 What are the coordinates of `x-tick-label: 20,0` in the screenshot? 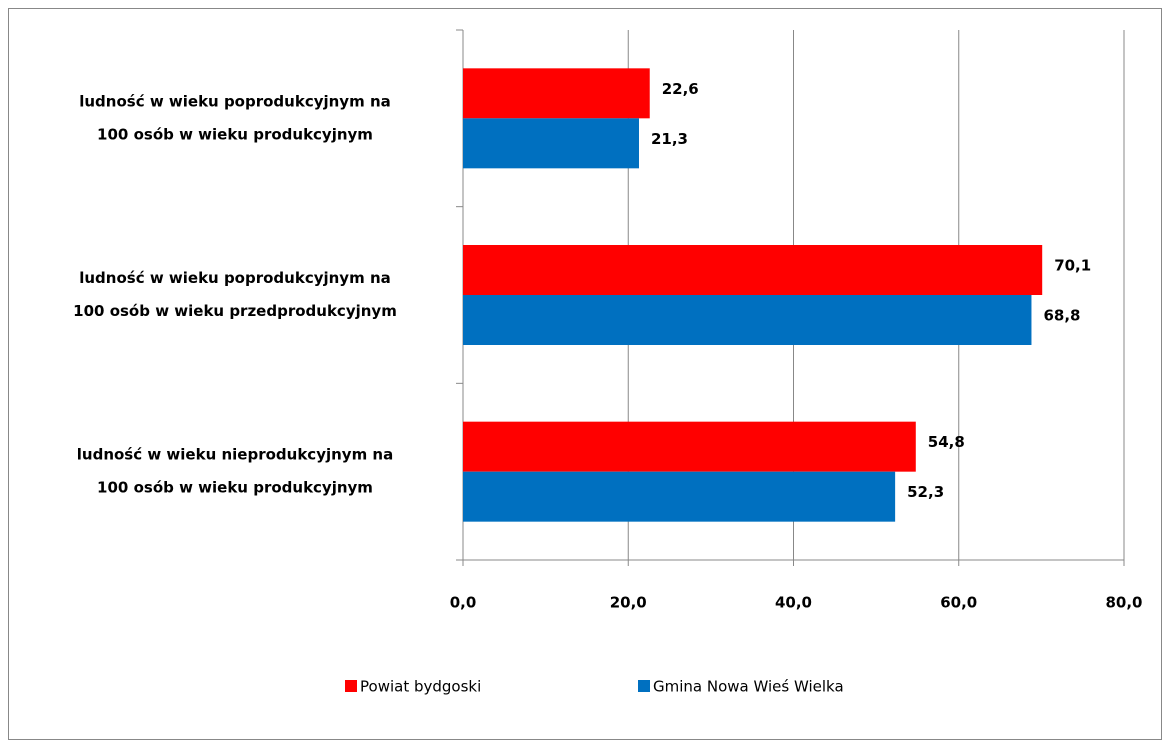 It's located at (628, 603).